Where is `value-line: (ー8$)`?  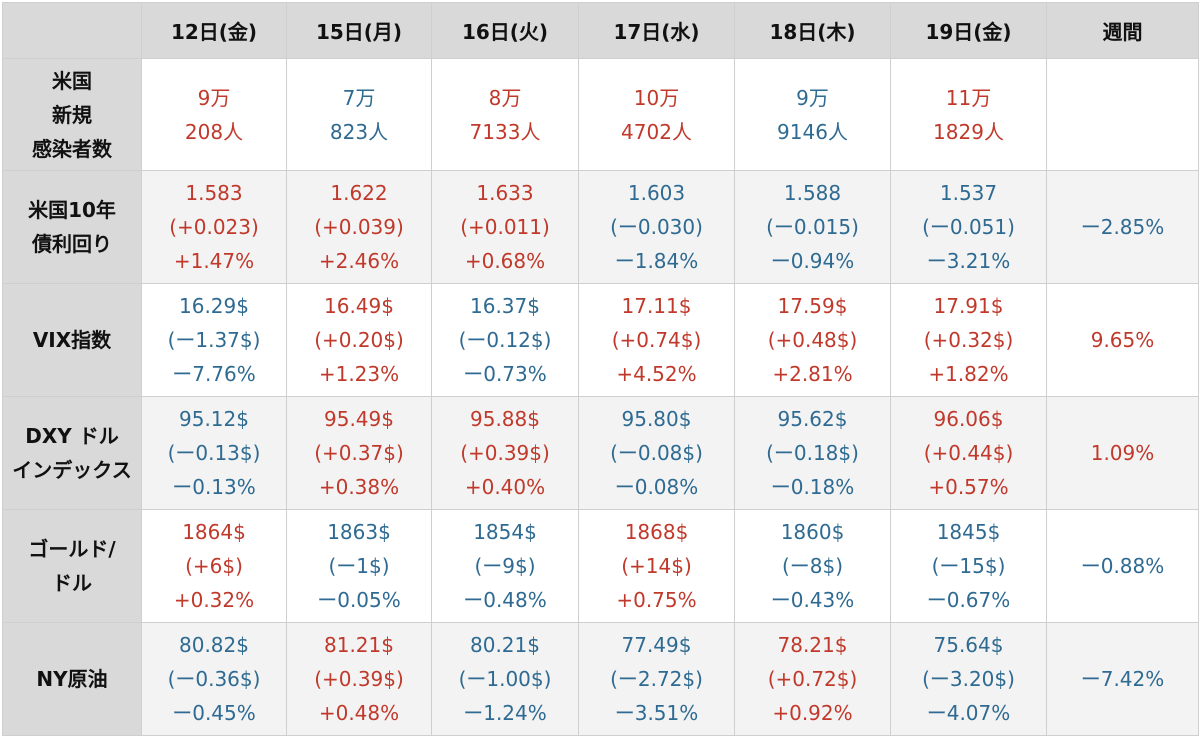
value-line: (ー8$) is located at coordinates (812, 566).